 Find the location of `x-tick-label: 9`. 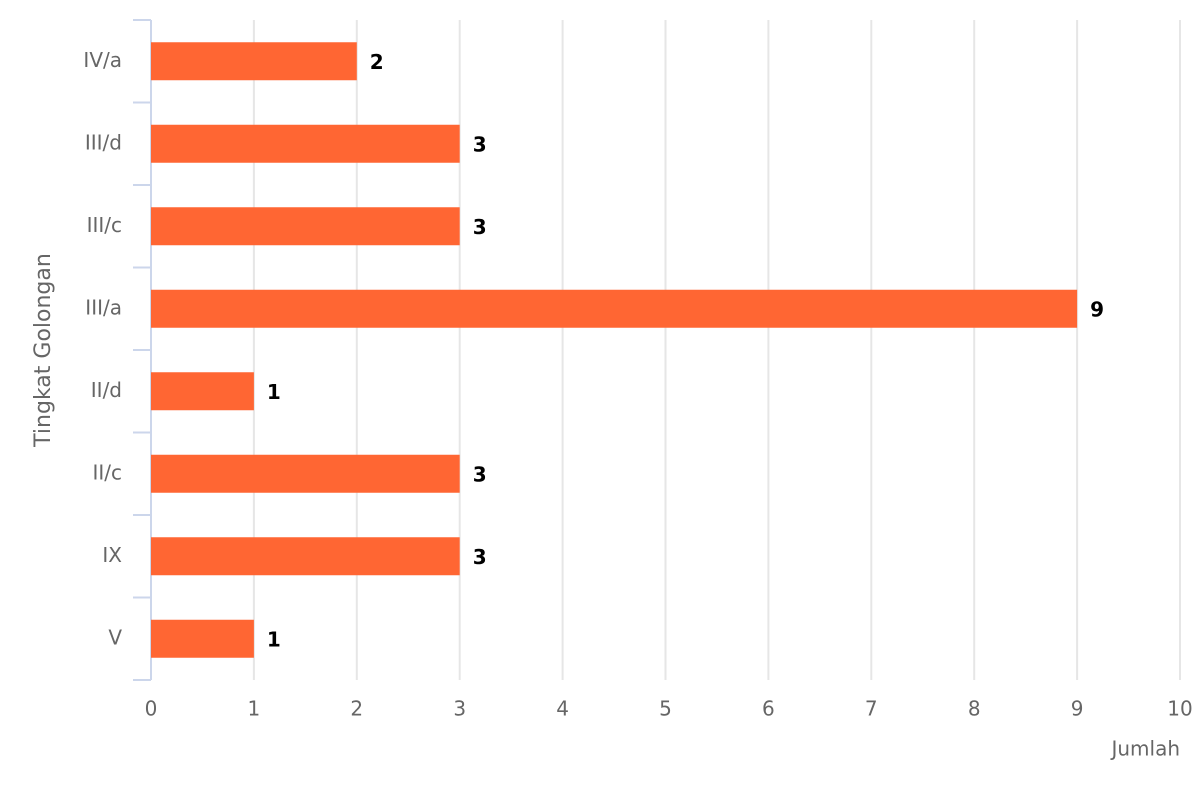

x-tick-label: 9 is located at coordinates (1077, 709).